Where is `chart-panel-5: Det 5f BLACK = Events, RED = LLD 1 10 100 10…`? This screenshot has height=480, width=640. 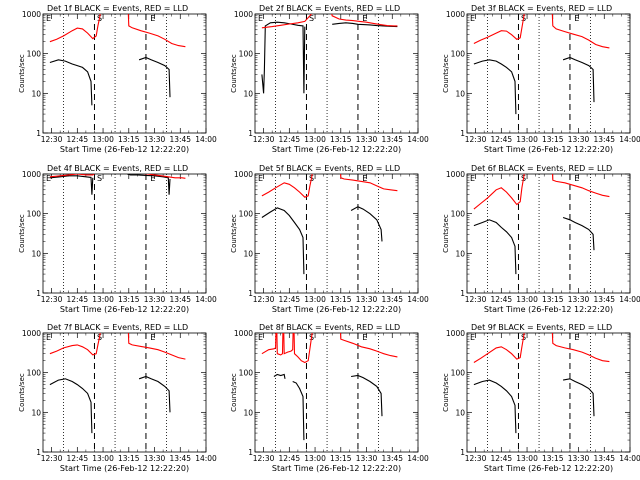
chart-panel-5: Det 5f BLACK = Events, RED = LLD 1 10 100 10… is located at coordinates (329, 239).